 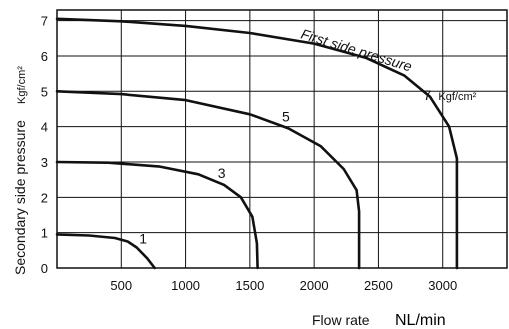 What do you see at coordinates (314, 285) in the screenshot?
I see `x-tick-label: 2000` at bounding box center [314, 285].